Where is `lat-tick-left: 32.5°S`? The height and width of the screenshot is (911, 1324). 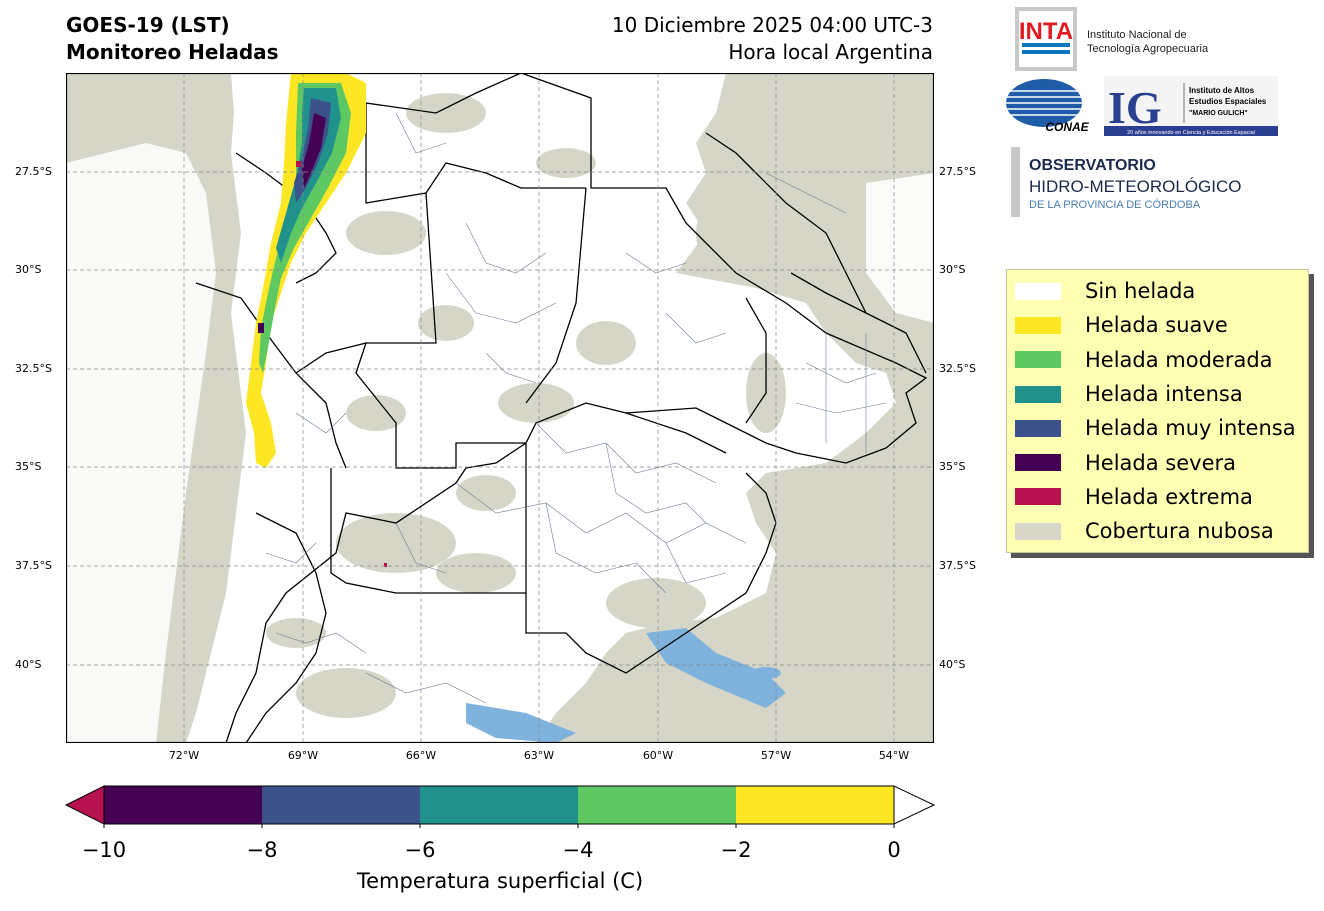
lat-tick-left: 32.5°S is located at coordinates (33, 368).